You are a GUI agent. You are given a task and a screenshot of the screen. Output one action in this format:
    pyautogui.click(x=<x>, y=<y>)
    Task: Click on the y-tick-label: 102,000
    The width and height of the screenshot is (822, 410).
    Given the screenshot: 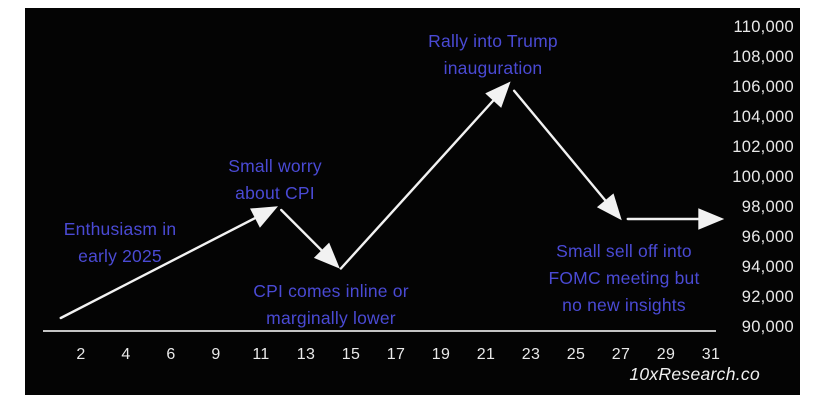 What is the action you would take?
    pyautogui.click(x=763, y=147)
    